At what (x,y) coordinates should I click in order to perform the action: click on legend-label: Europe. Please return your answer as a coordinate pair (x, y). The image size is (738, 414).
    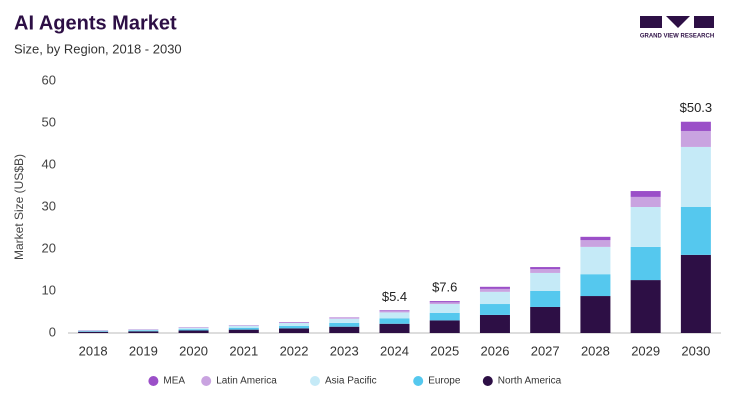
    Looking at the image, I should click on (444, 381).